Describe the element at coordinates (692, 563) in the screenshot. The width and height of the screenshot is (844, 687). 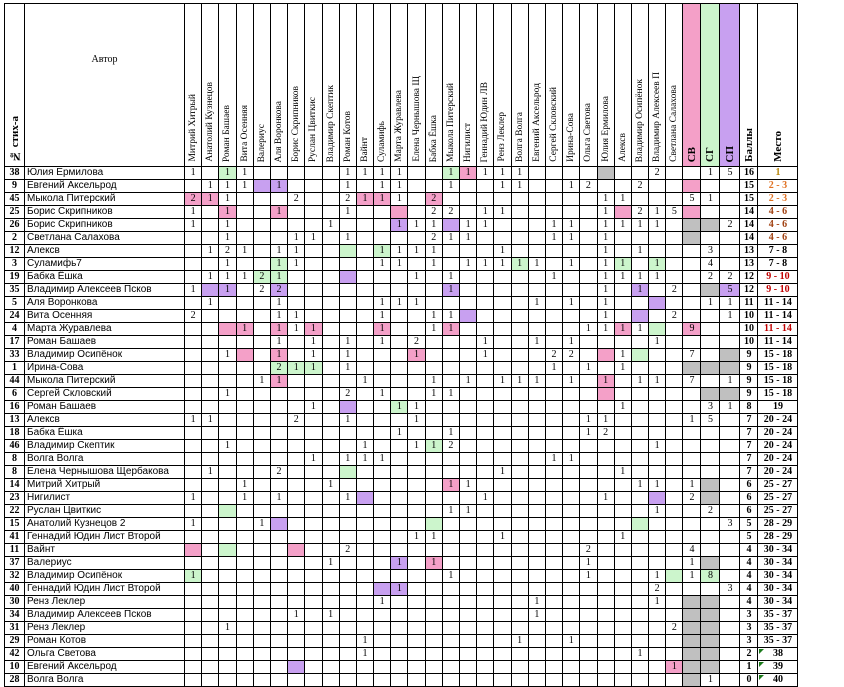
I see `bonus-cell: 1` at that location.